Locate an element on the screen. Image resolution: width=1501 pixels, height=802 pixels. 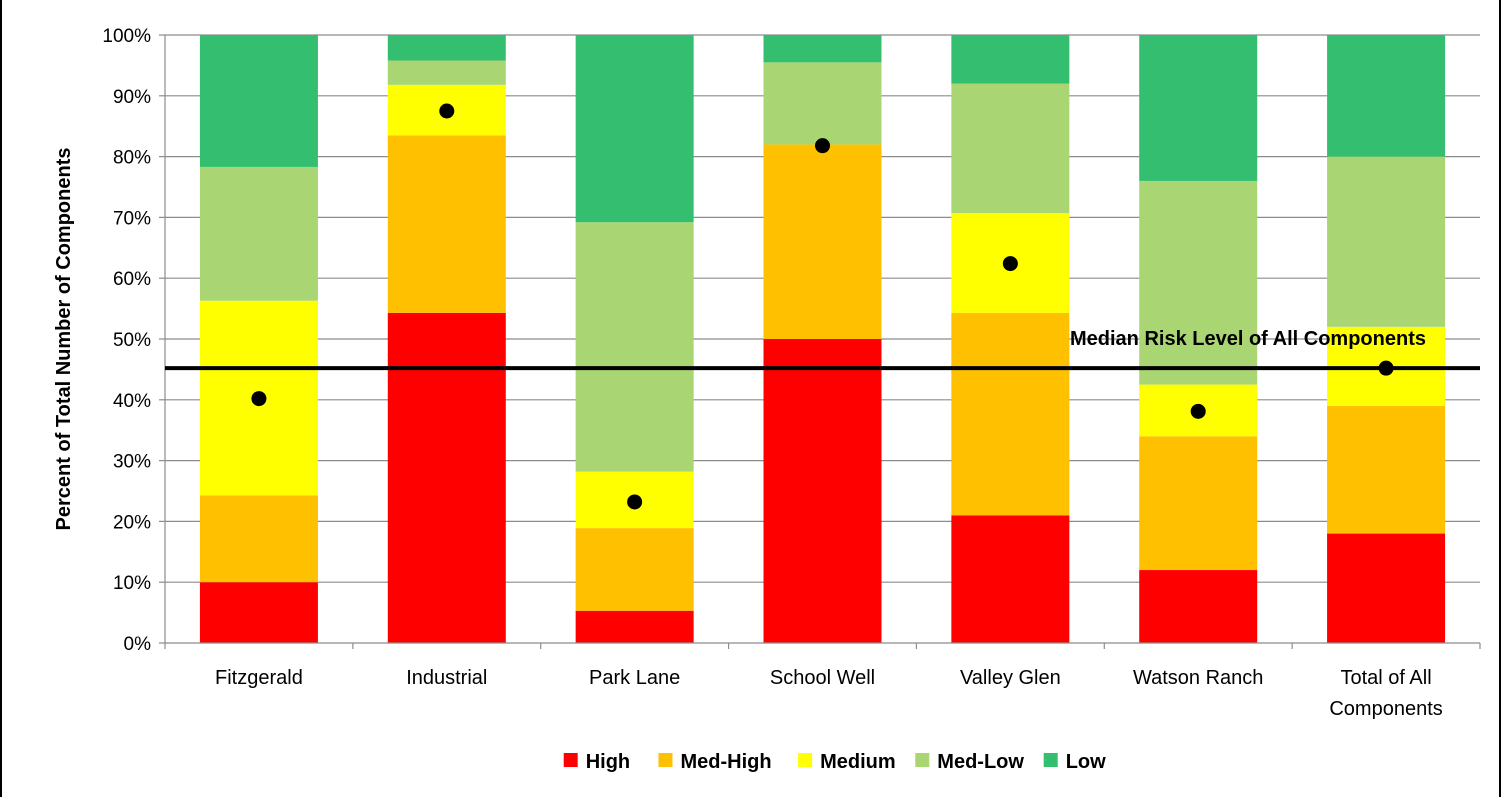
y-tick-label: 40% is located at coordinates (132, 401).